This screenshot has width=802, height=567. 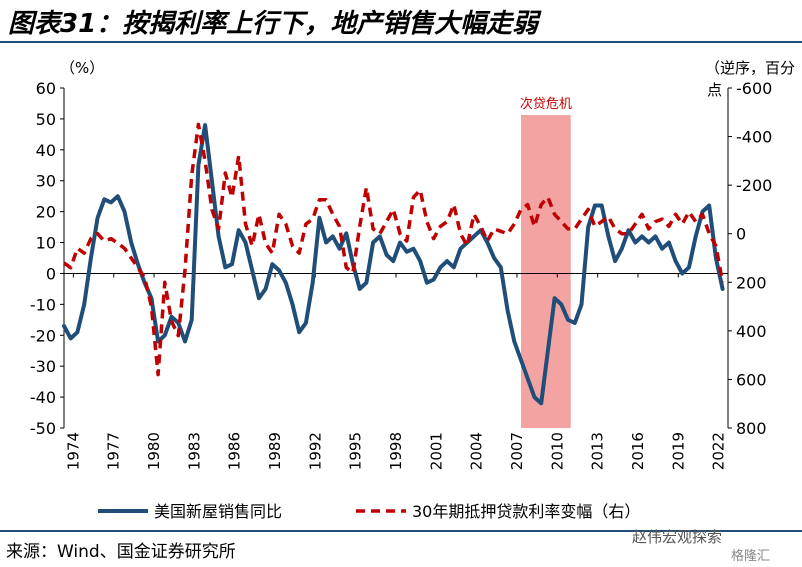 I want to click on right-tick-label: 400, so click(x=751, y=331).